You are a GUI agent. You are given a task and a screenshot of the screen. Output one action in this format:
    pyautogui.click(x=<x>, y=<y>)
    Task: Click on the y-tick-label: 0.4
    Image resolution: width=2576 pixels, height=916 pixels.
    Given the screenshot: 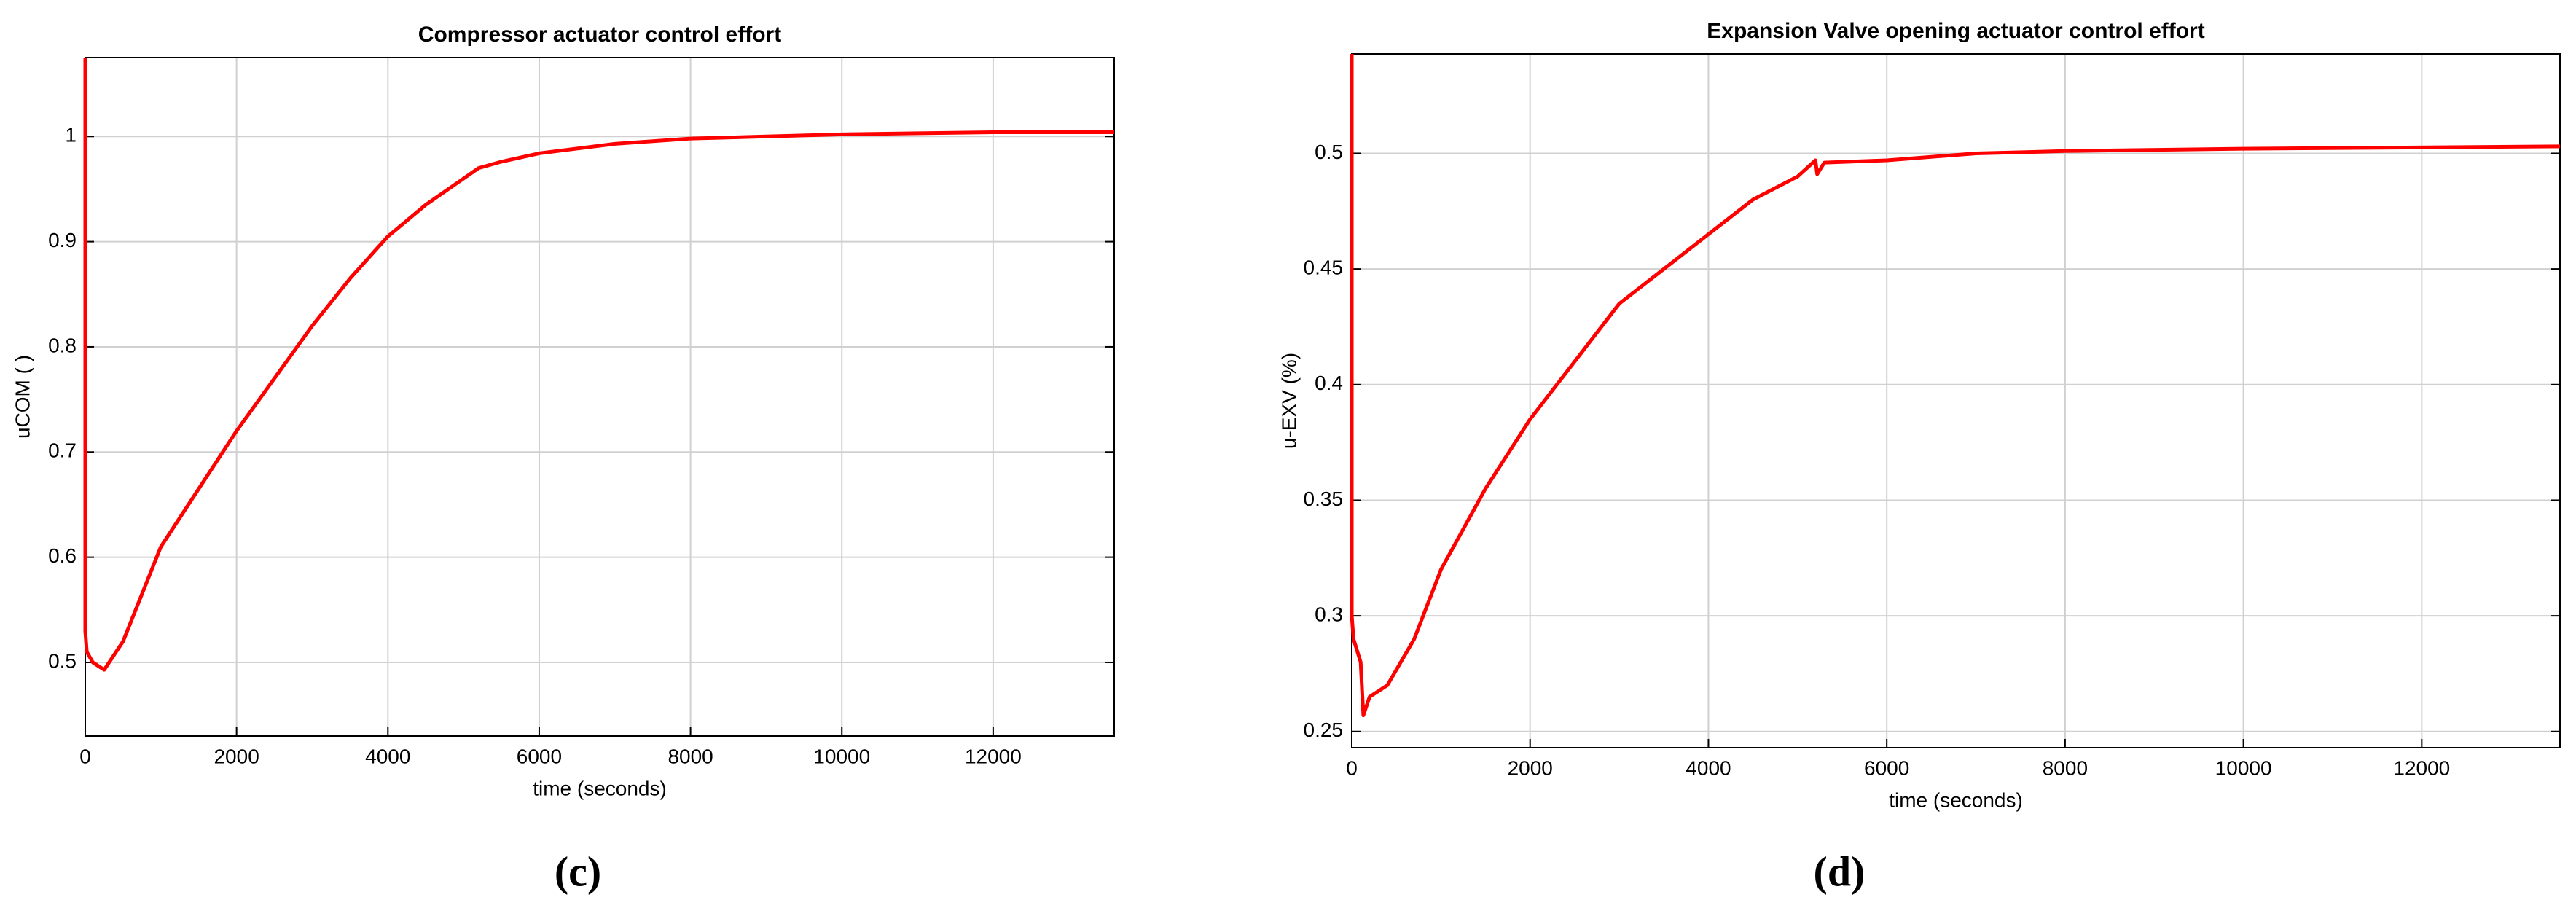 What is the action you would take?
    pyautogui.click(x=1329, y=383)
    